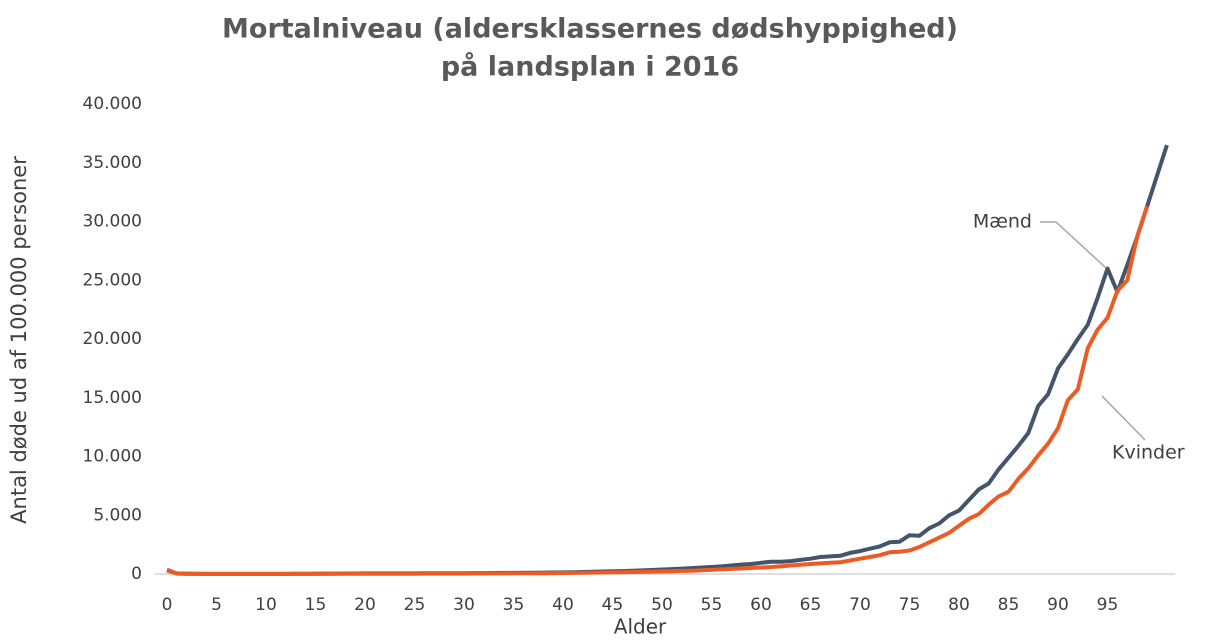 This screenshot has width=1209, height=641. I want to click on x-tick-label: 25, so click(415, 605).